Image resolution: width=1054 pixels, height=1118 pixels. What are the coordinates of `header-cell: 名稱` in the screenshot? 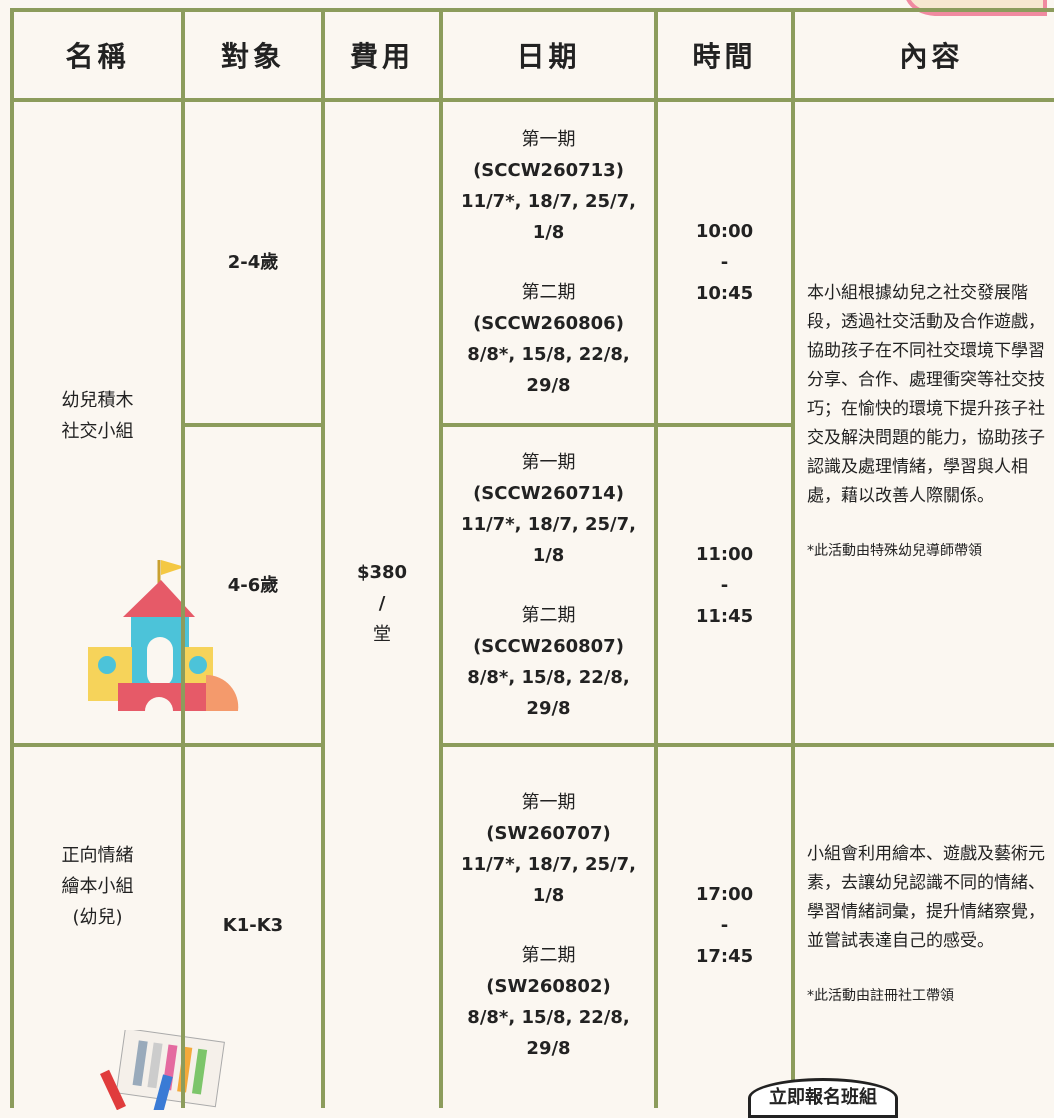 It's located at (97, 55).